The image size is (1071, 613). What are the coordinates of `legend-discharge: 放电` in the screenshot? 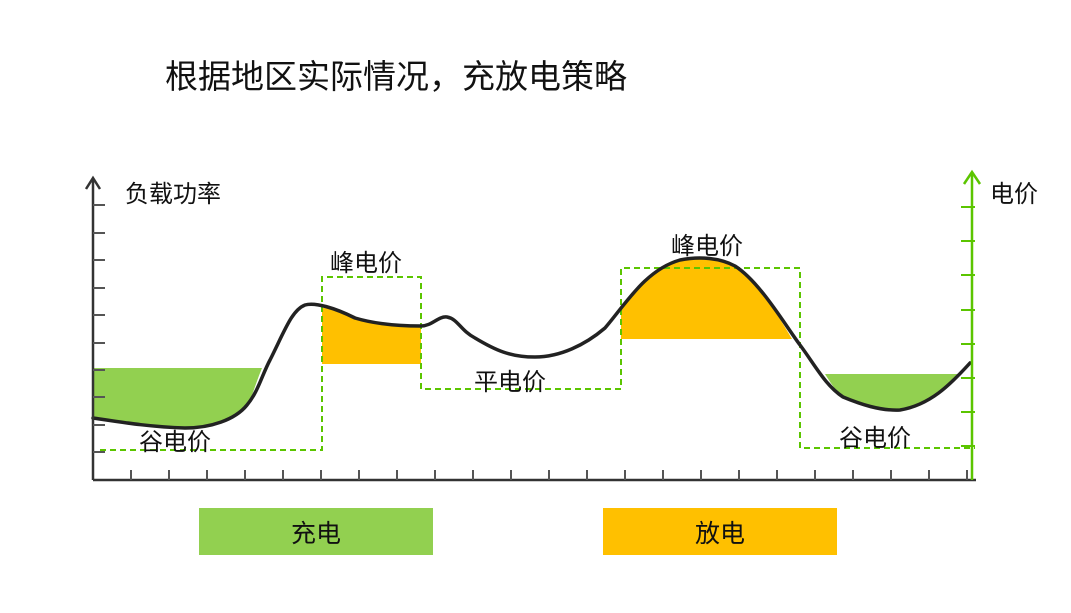 It's located at (720, 531).